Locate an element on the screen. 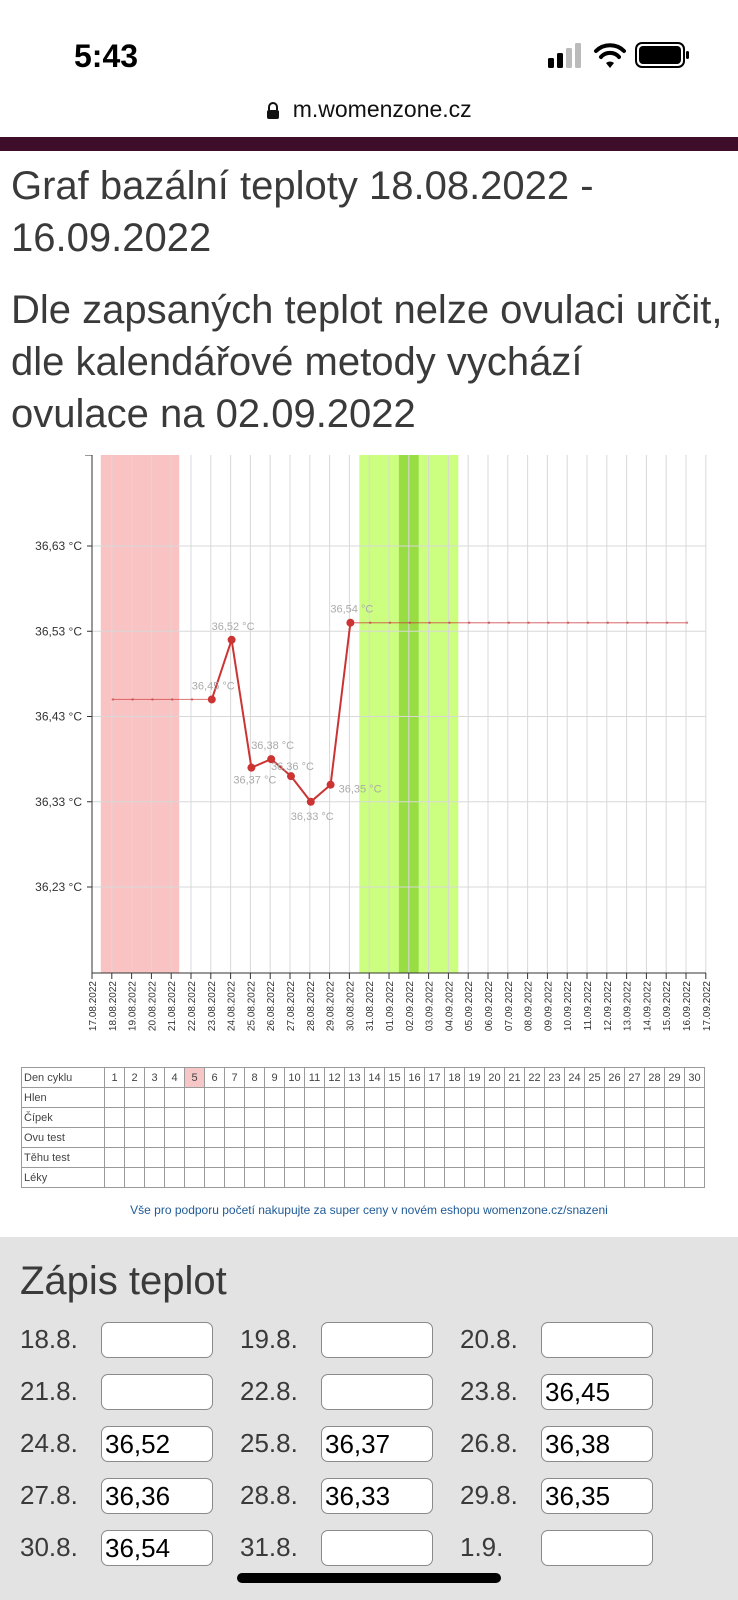  cycle-day-cell: 3 is located at coordinates (154, 1077).